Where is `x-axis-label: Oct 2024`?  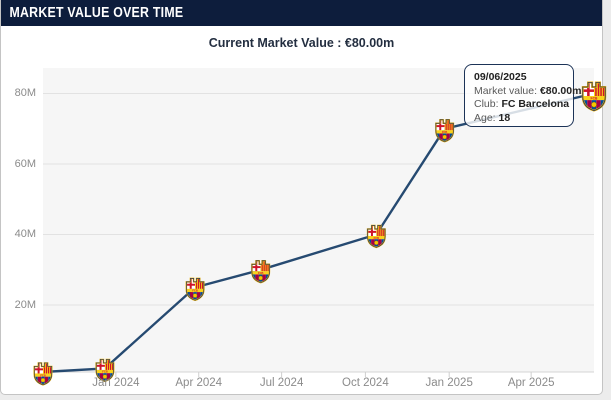 x-axis-label: Oct 2024 is located at coordinates (365, 383).